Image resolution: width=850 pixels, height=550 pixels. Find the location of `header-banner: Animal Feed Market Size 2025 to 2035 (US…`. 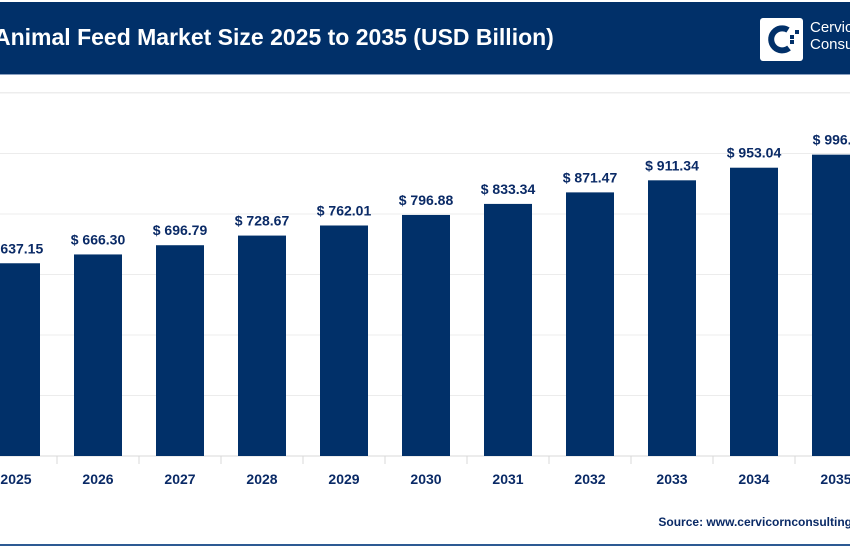

header-banner: Animal Feed Market Size 2025 to 2035 (US… is located at coordinates (425, 38).